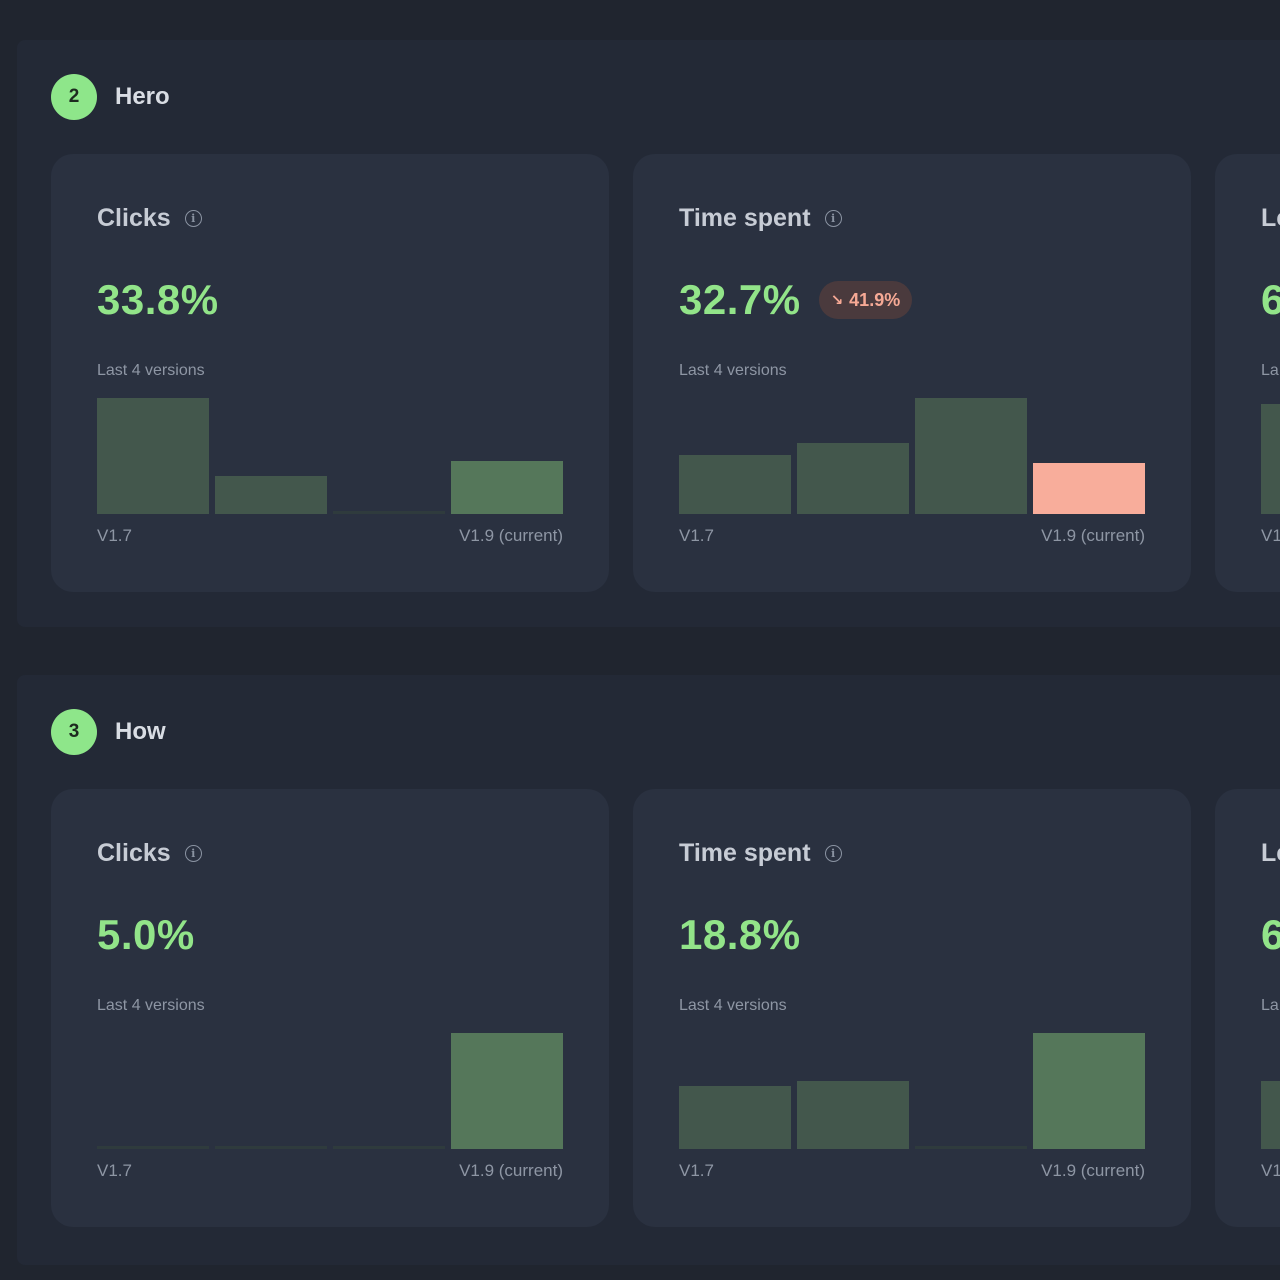 This screenshot has width=1280, height=1280. I want to click on metric-value-row: 5.0%, so click(146, 935).